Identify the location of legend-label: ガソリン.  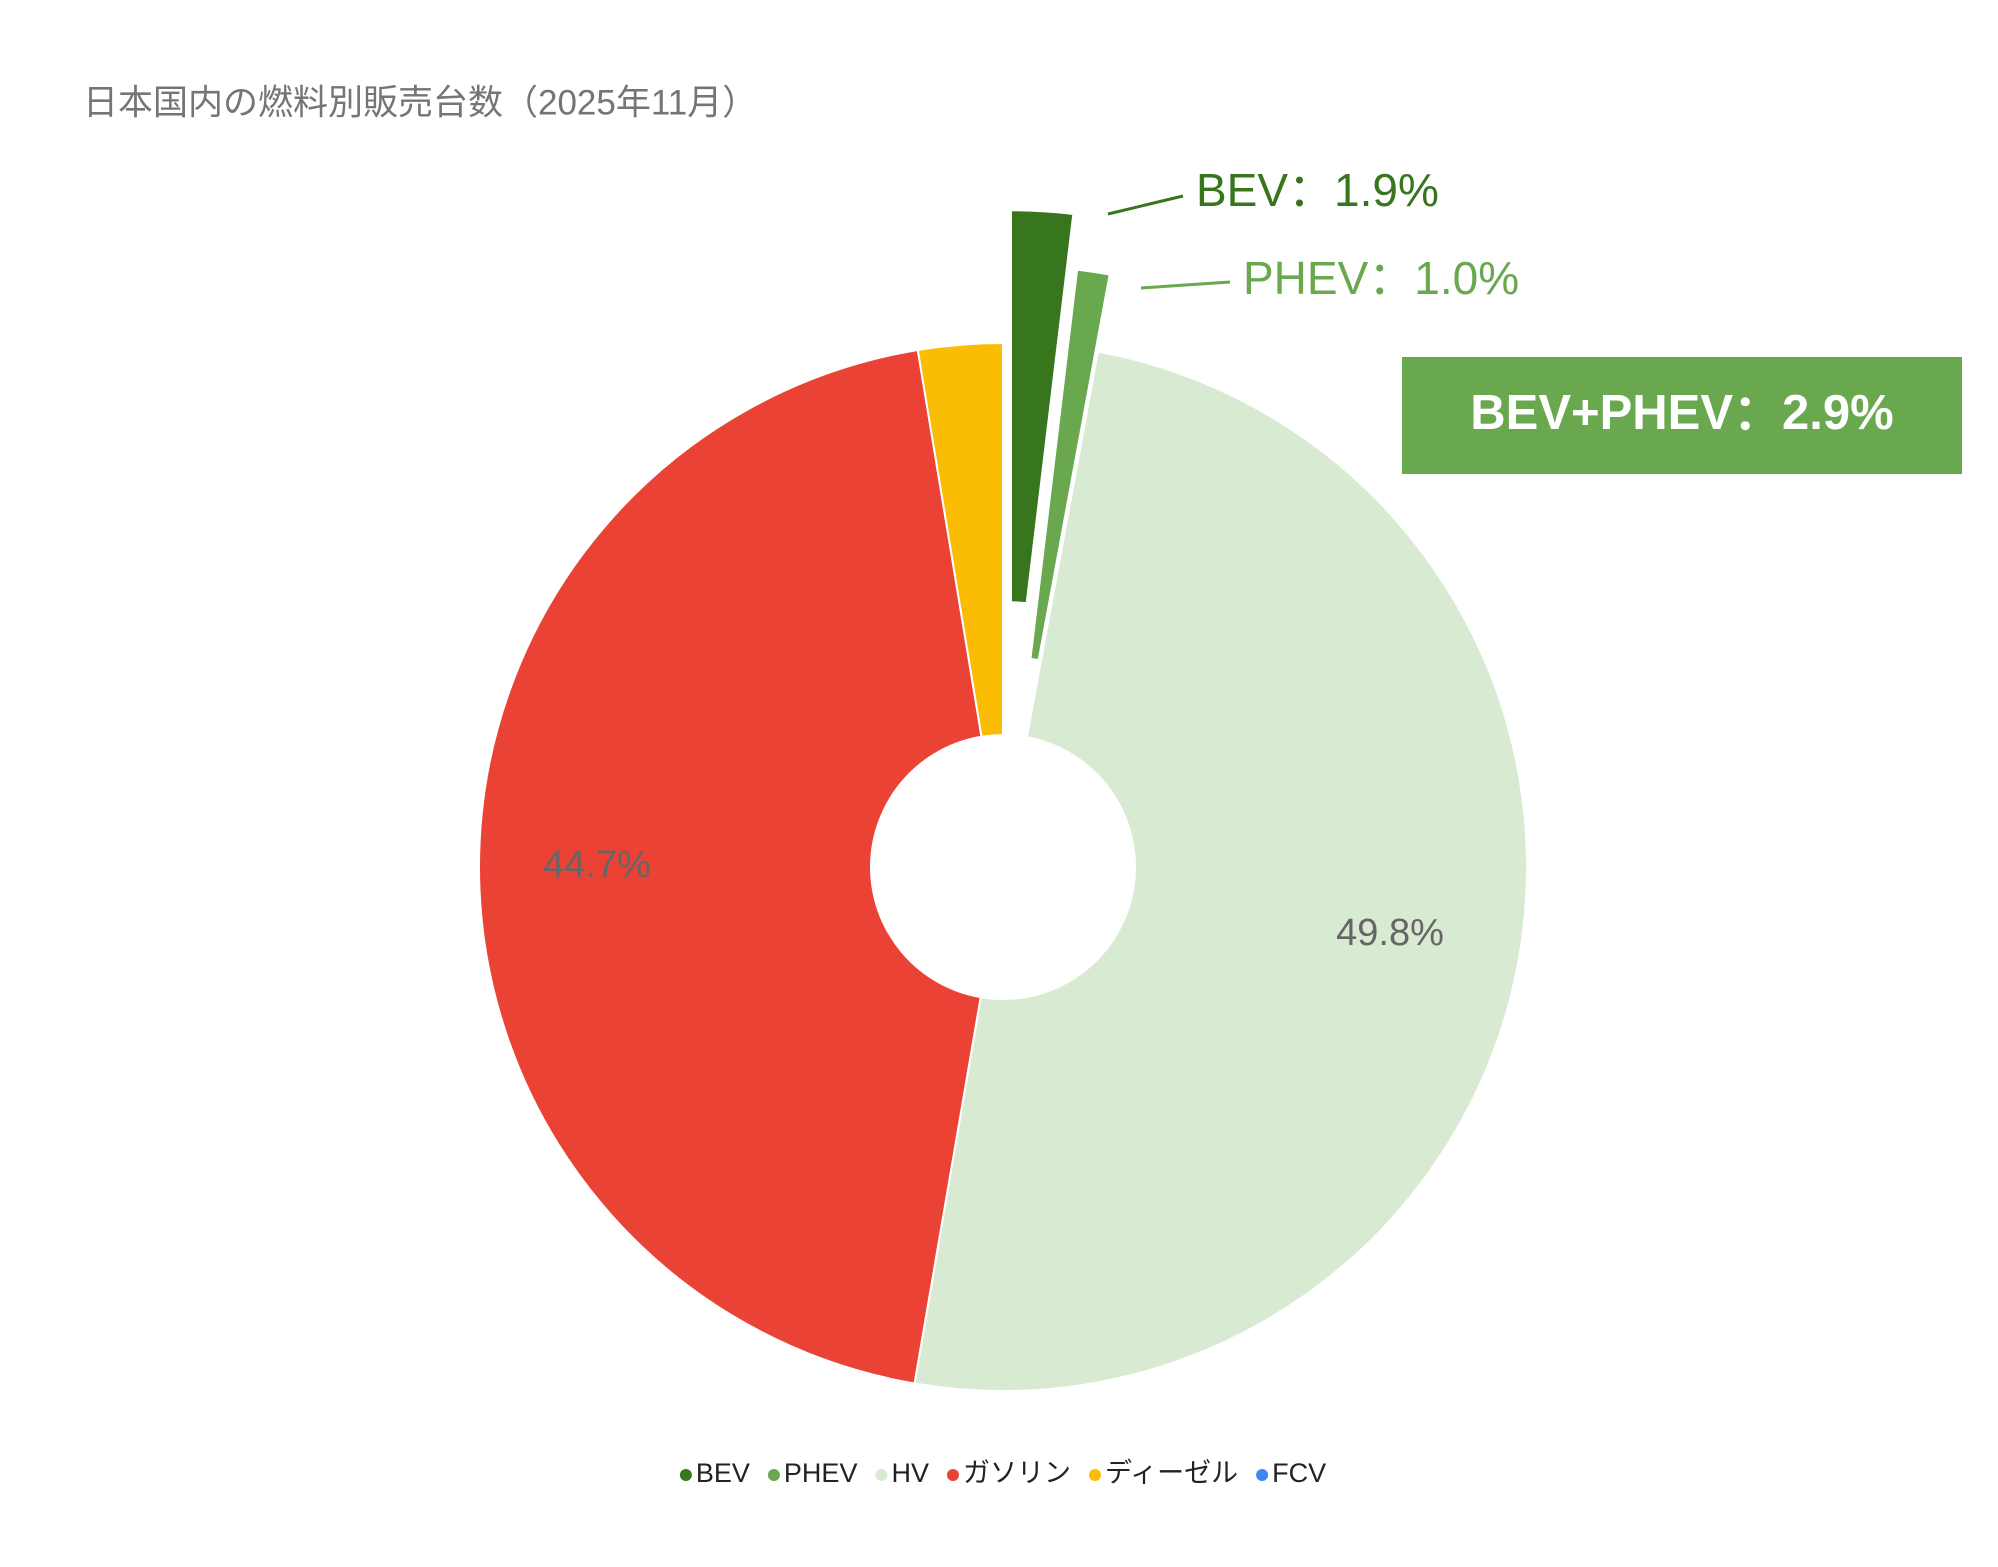
(1017, 1473).